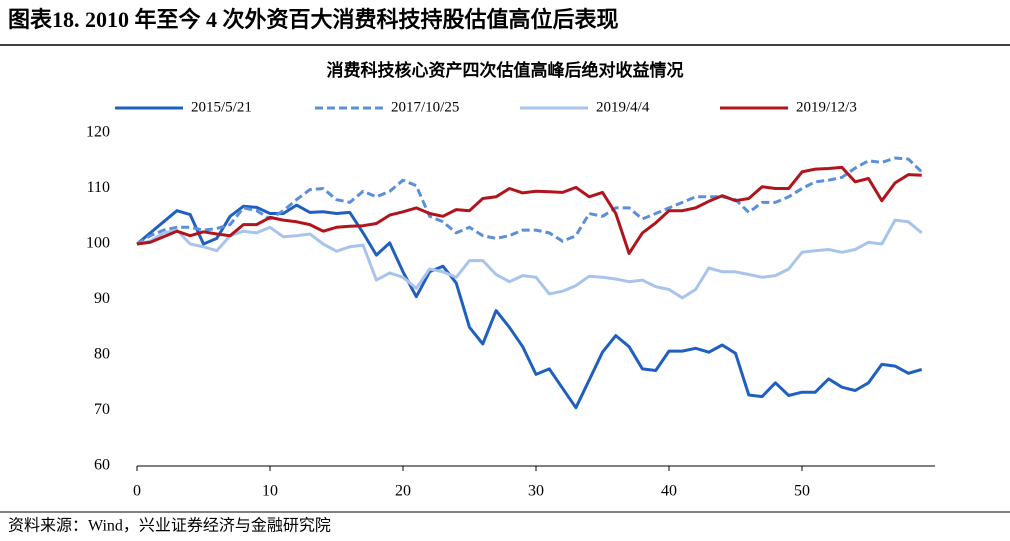 The width and height of the screenshot is (1010, 541). Describe the element at coordinates (169, 526) in the screenshot. I see `source: 资料来源：Wind，兴业证券经济与金融研究院` at that location.